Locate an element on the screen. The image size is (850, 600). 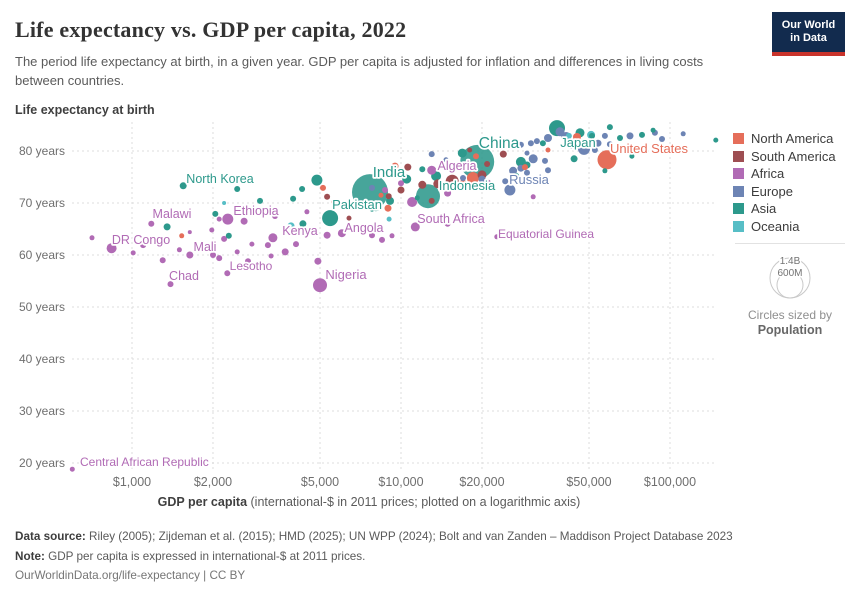
country-label-pakistan: Pakistan is located at coordinates (356, 204).